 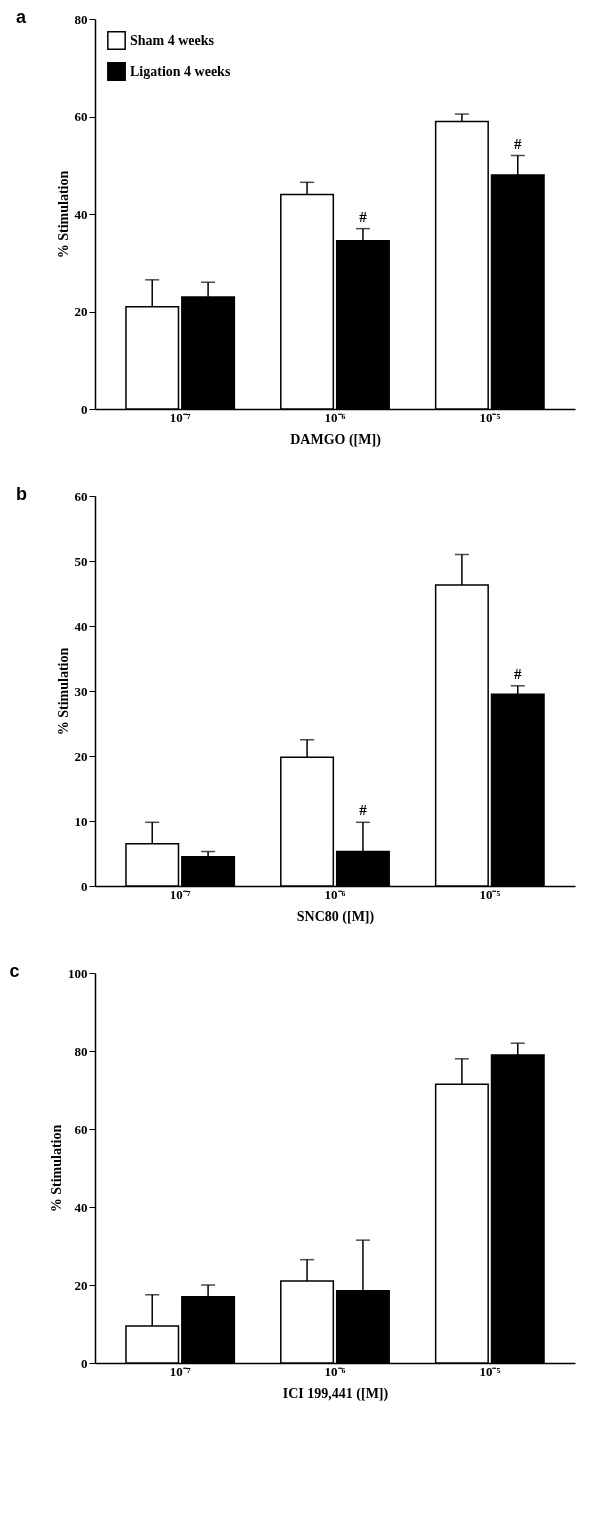 What do you see at coordinates (21, 494) in the screenshot?
I see `chart-title: b` at bounding box center [21, 494].